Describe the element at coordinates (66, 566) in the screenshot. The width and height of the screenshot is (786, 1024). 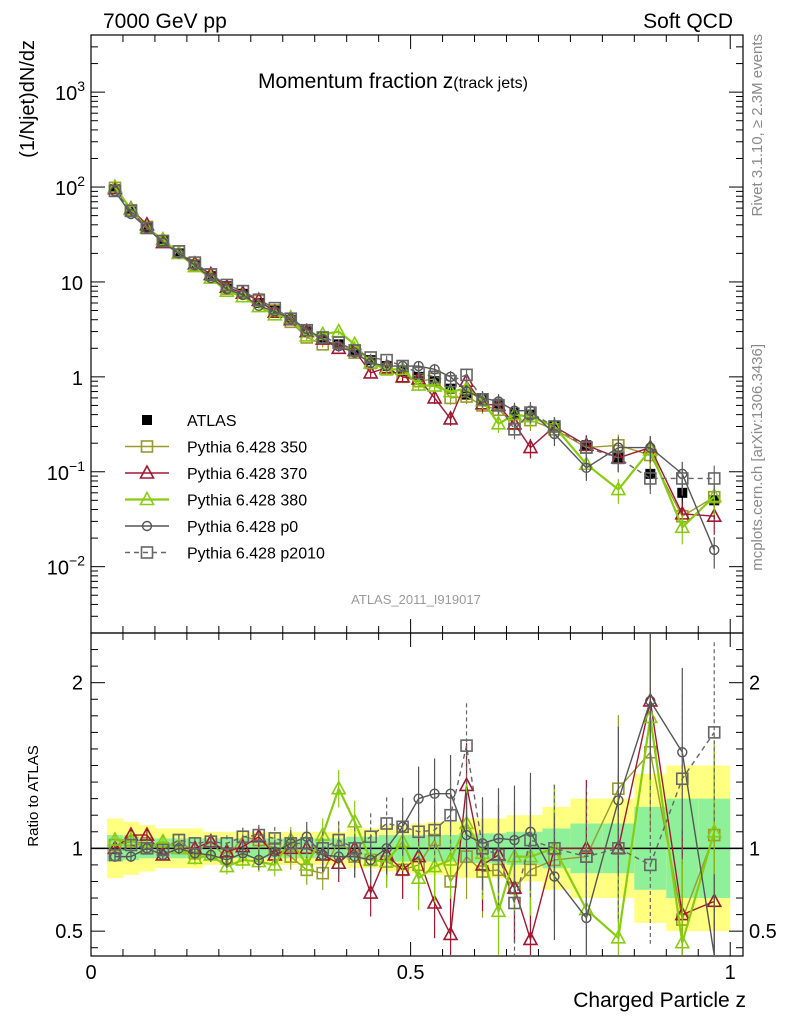
I see `y-tick-label: 10⁻²` at that location.